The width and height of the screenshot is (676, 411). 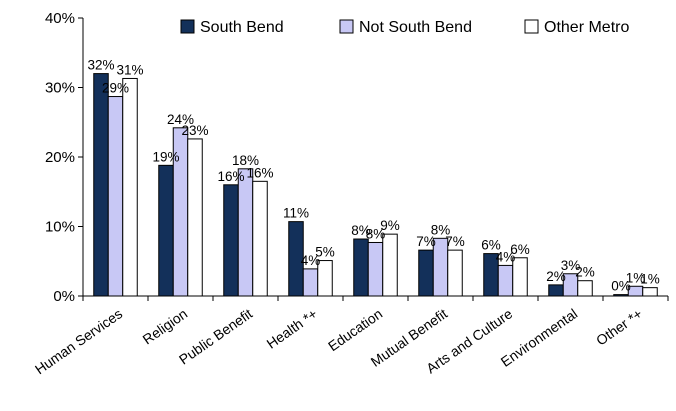 What do you see at coordinates (586, 27) in the screenshot?
I see `legend-label: Other Metro` at bounding box center [586, 27].